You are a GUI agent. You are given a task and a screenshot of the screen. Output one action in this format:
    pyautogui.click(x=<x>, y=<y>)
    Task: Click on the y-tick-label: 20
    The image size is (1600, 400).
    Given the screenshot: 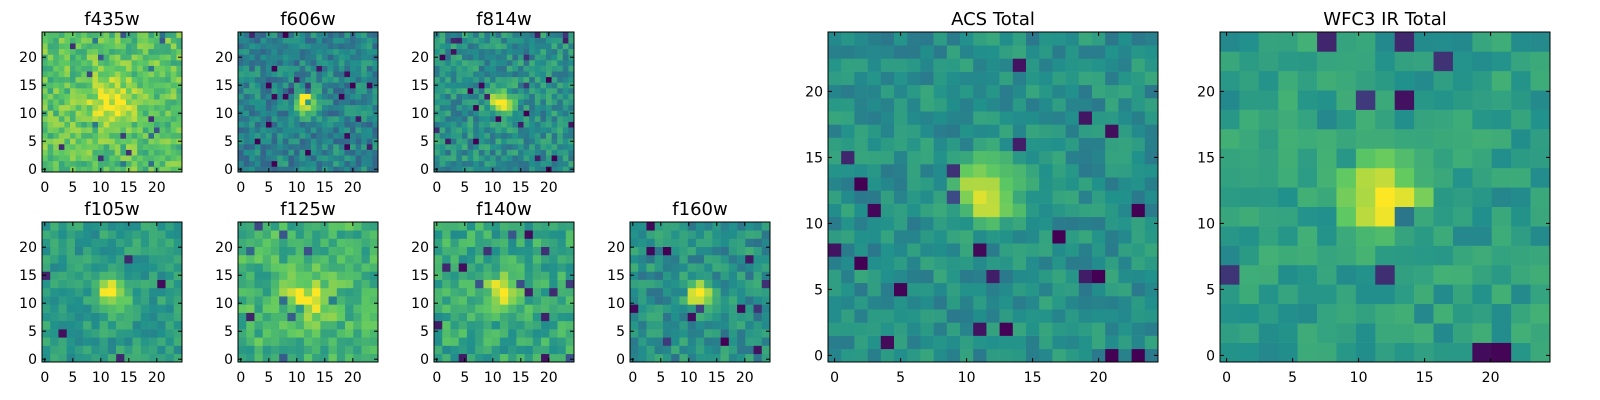 What is the action you would take?
    pyautogui.click(x=420, y=58)
    